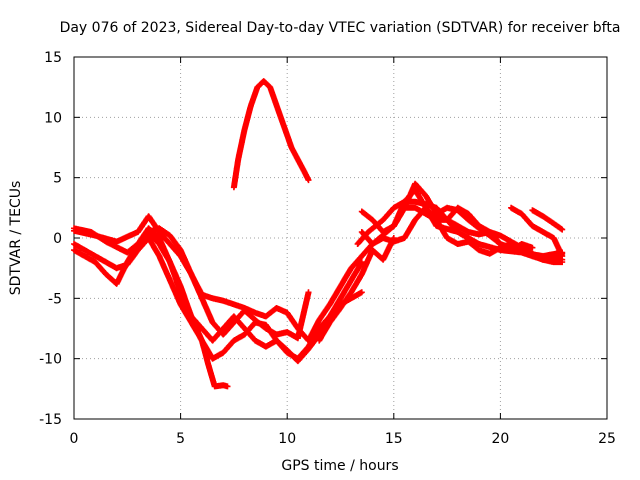 This screenshot has height=480, width=640. I want to click on y-tick-label: 10, so click(53, 118).